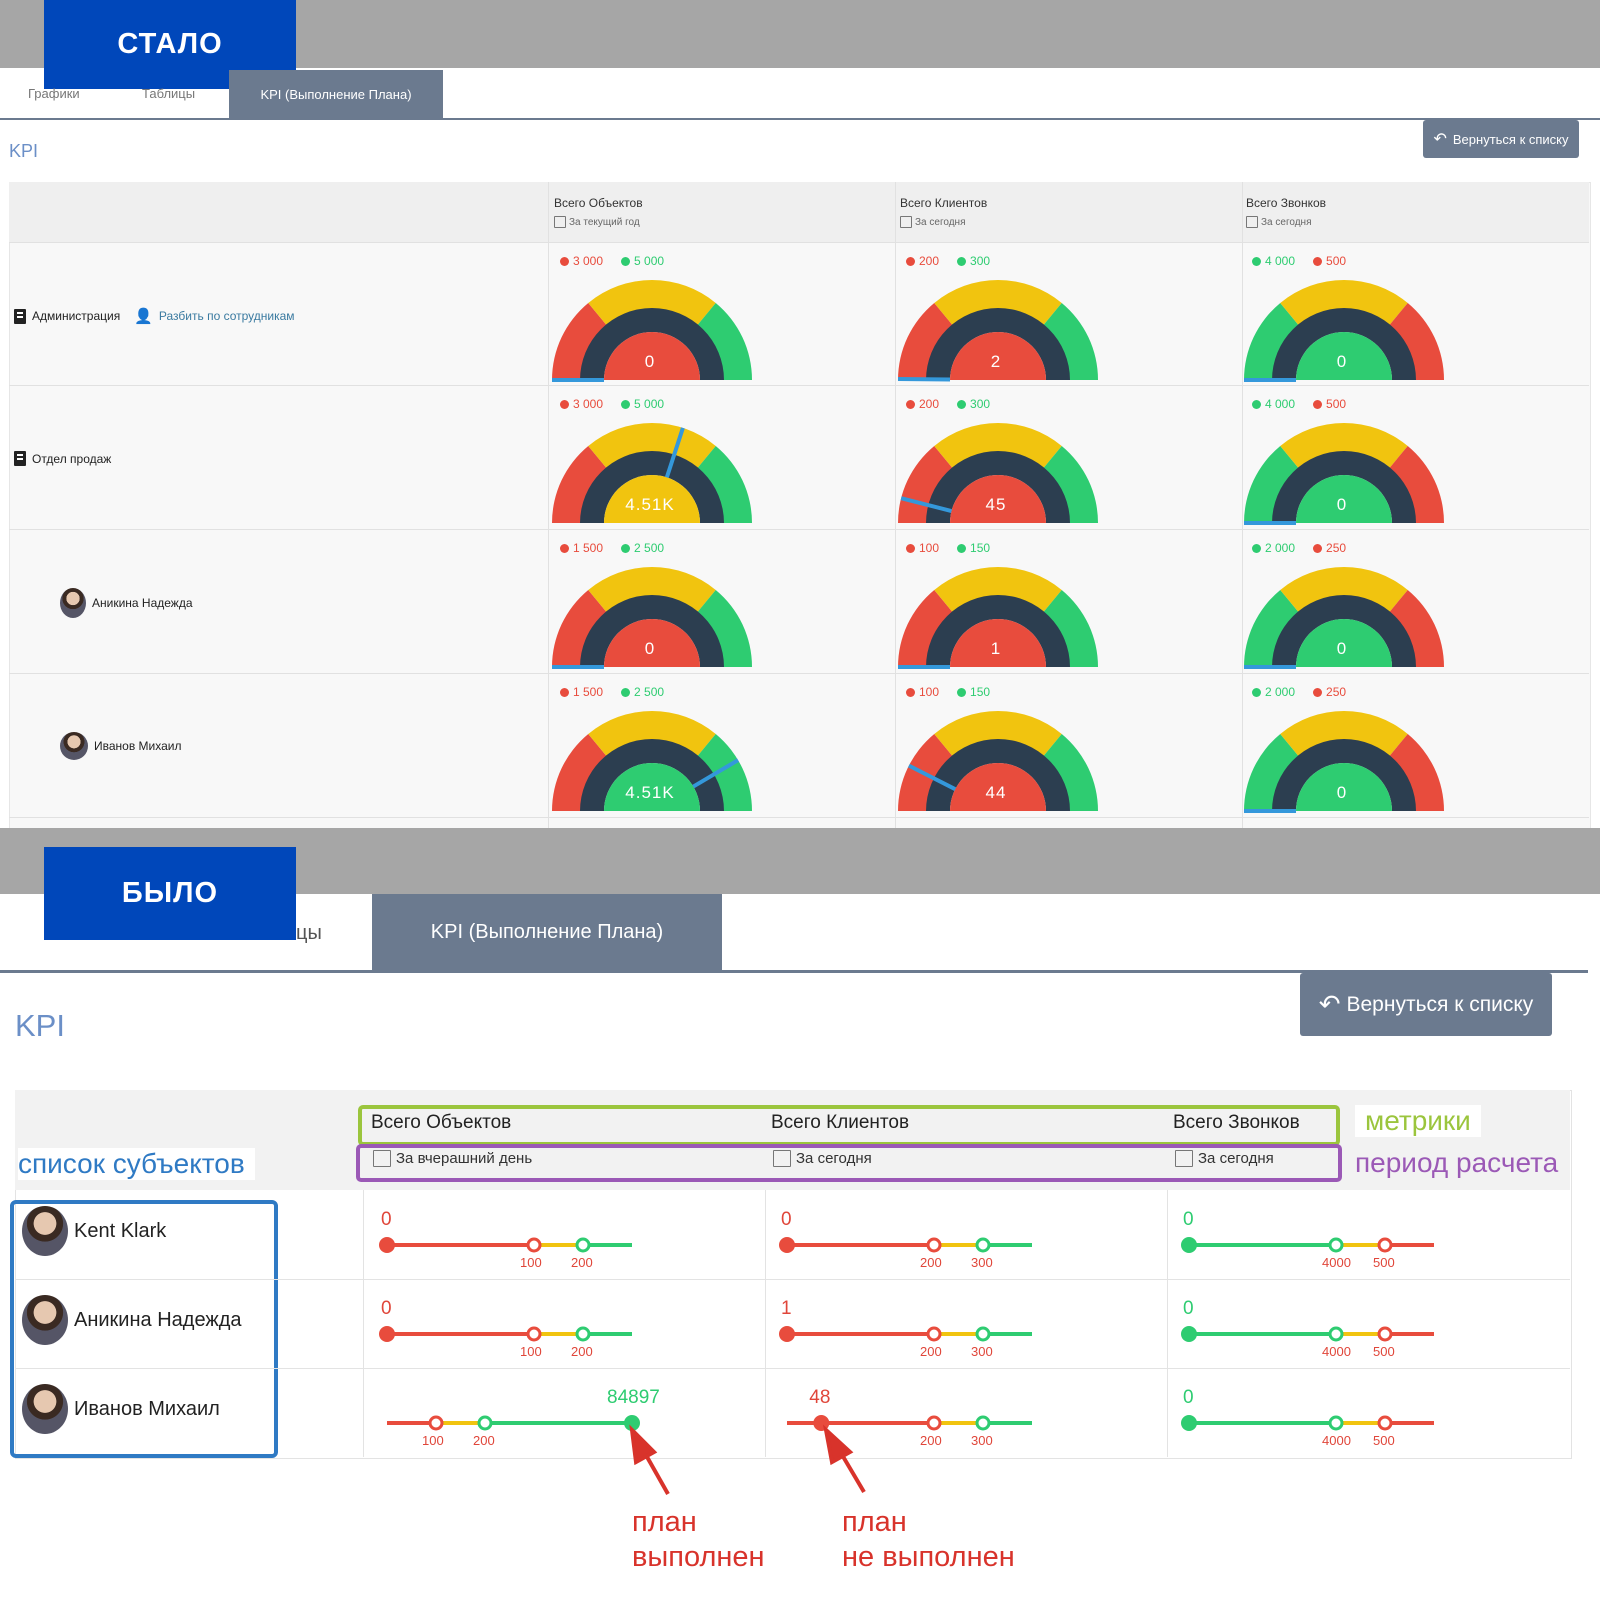 This screenshot has width=1600, height=1600. I want to click on bar-current-value: 48, so click(820, 1397).